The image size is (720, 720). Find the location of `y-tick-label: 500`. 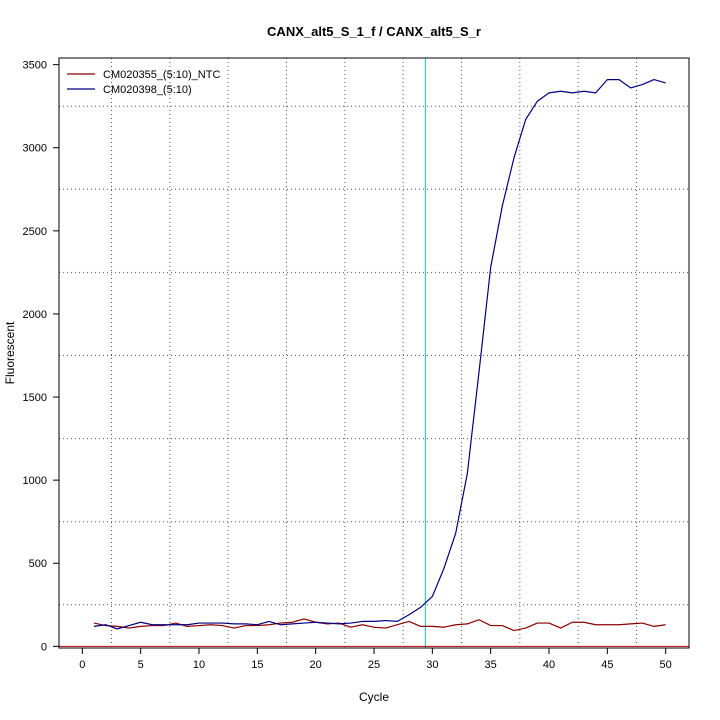

y-tick-label: 500 is located at coordinates (38, 564).